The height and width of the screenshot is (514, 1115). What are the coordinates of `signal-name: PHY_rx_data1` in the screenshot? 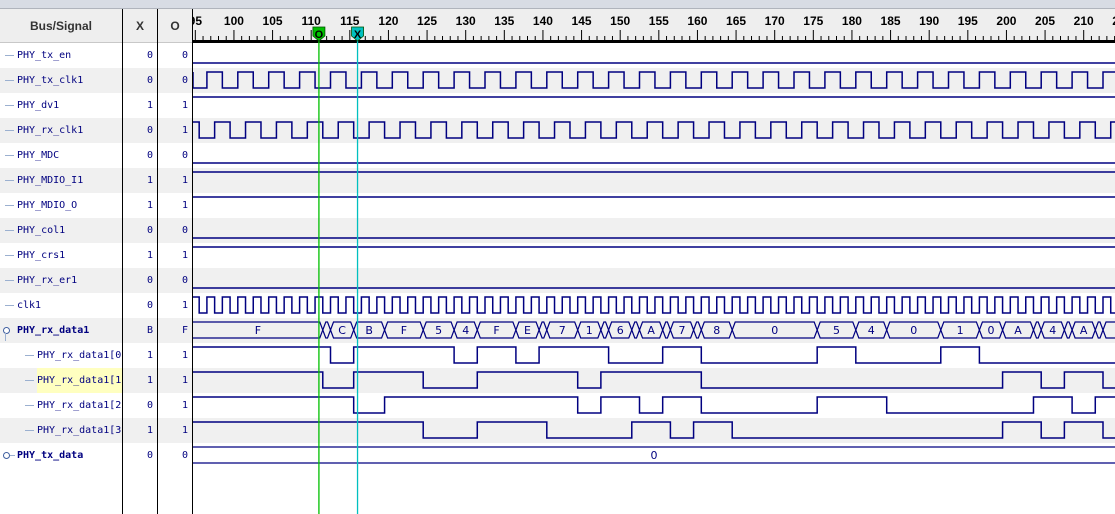 It's located at (53, 330).